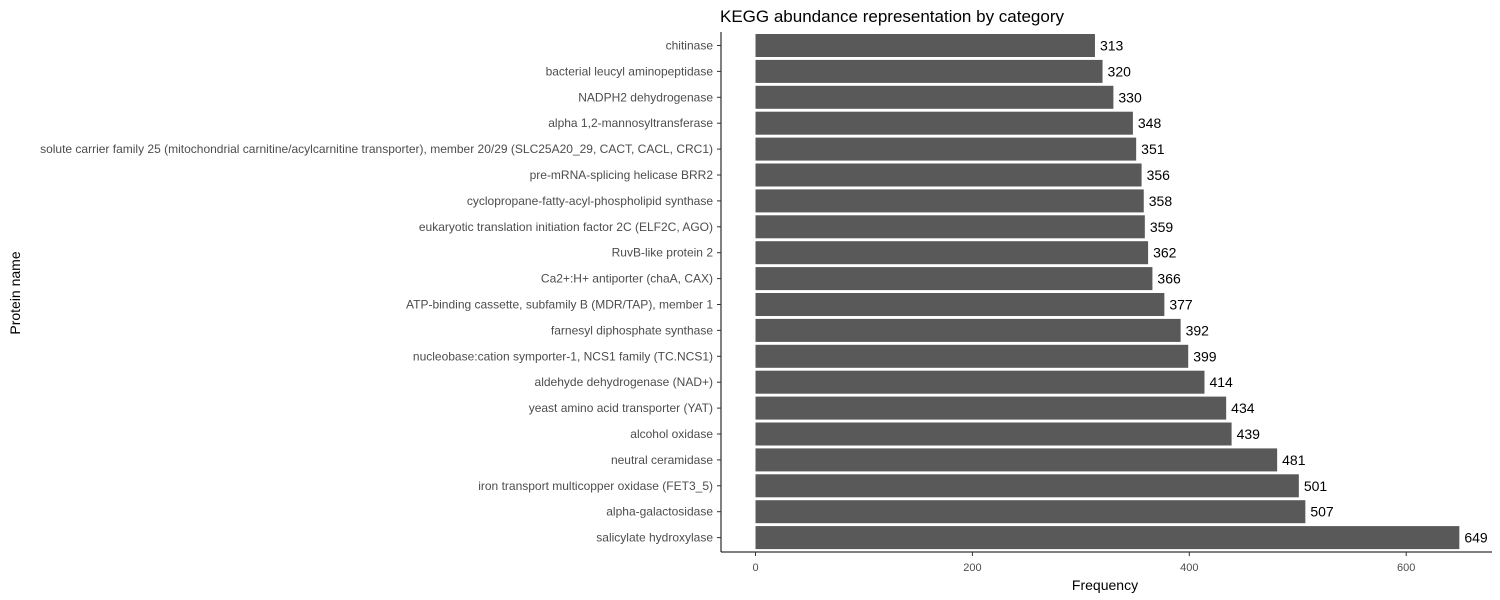 This screenshot has height=600, width=1500. Describe the element at coordinates (1316, 486) in the screenshot. I see `data-label: 501` at that location.